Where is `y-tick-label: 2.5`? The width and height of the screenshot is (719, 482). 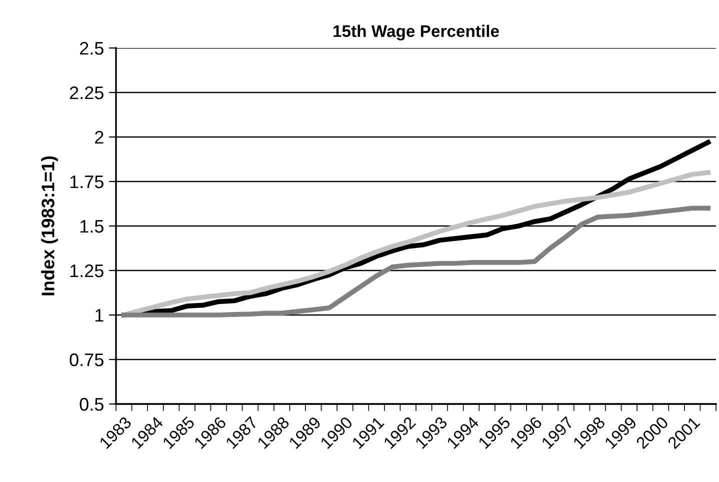
y-tick-label: 2.5 is located at coordinates (92, 48).